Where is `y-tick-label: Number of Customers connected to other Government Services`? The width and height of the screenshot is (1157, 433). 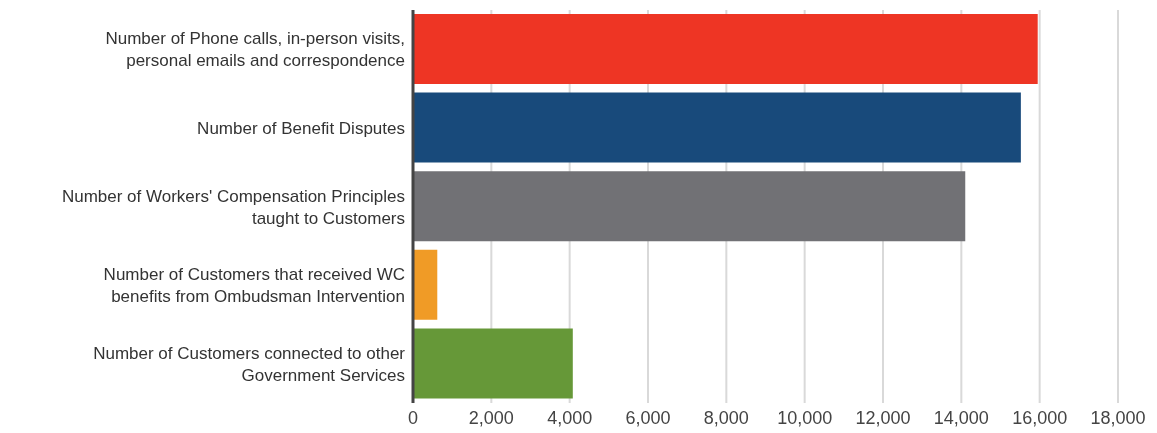
y-tick-label: Number of Customers connected to other Government Services is located at coordinates (249, 364).